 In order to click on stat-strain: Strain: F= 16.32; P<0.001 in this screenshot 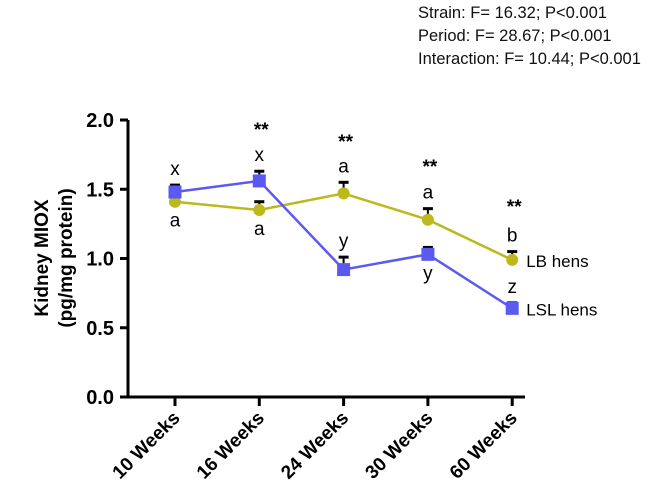, I will do `click(512, 13)`.